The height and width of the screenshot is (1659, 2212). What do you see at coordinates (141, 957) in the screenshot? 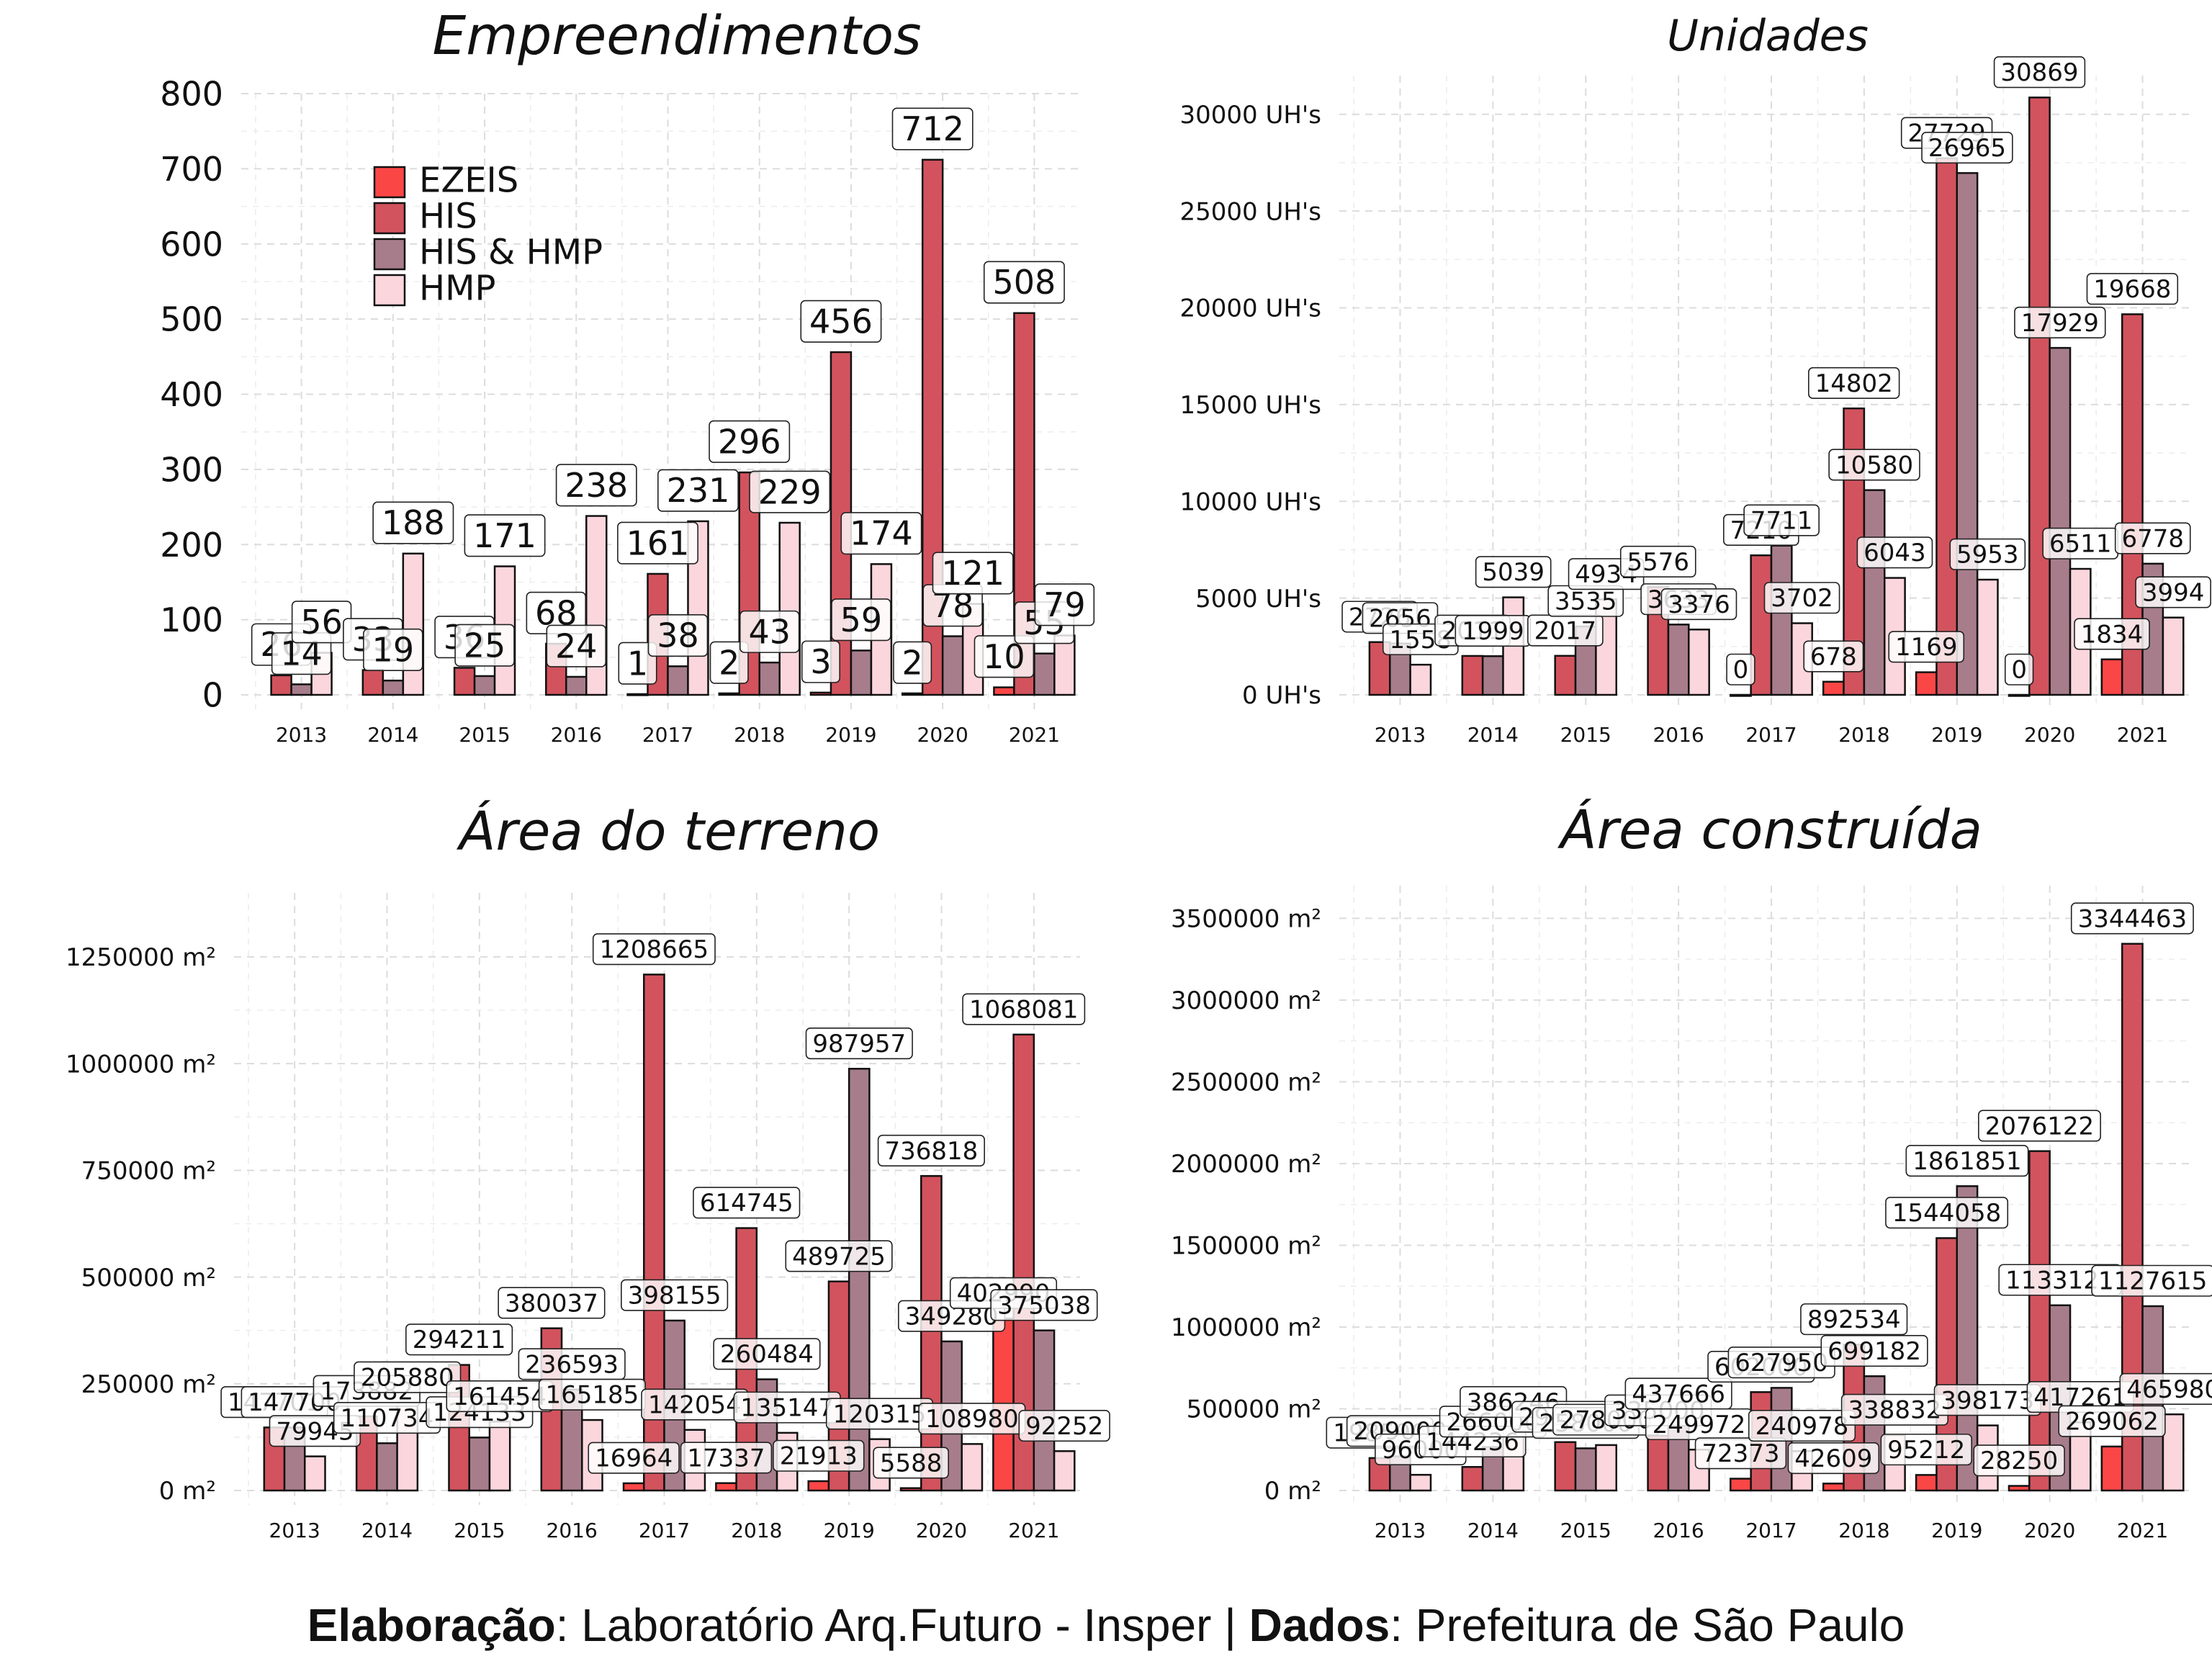
I see `y-tick-label: 1250000 m²` at bounding box center [141, 957].